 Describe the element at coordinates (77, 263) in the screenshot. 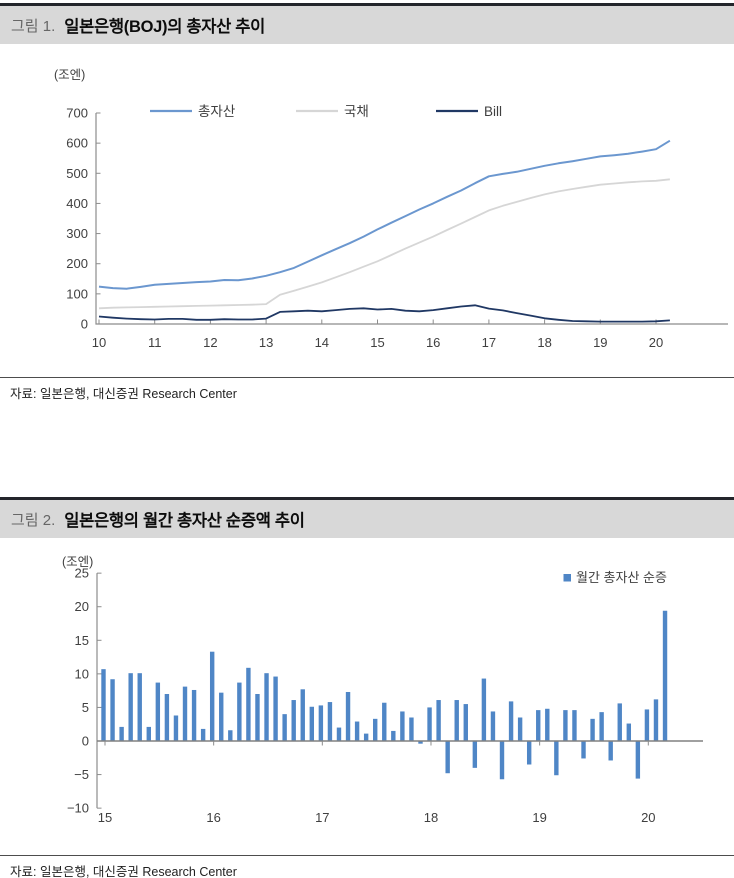

I see `y-tick-label: 200` at that location.